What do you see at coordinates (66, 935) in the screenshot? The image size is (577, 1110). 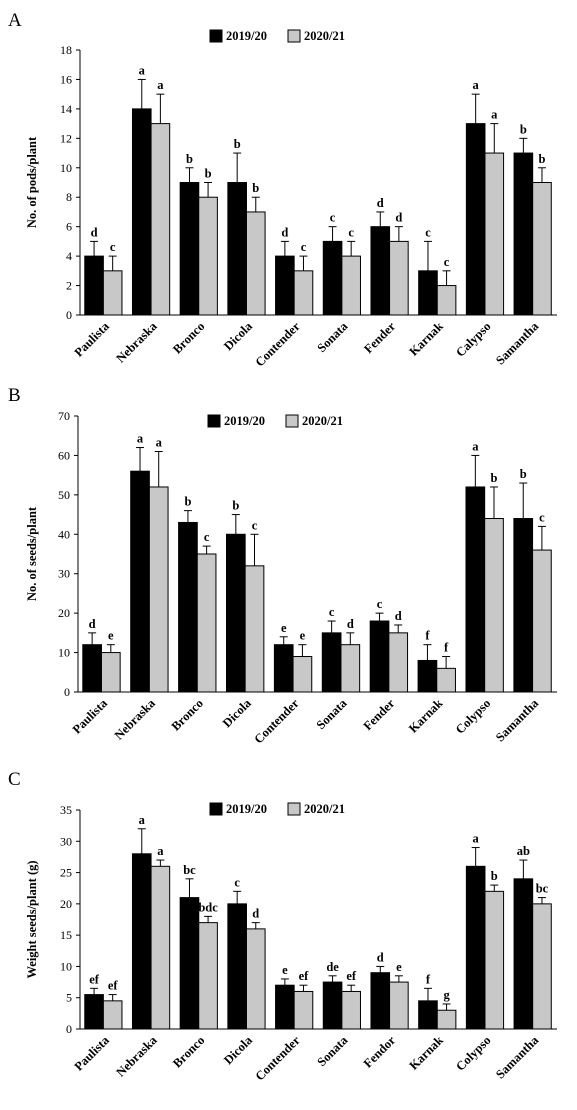 I see `y-tick-label: 15` at bounding box center [66, 935].